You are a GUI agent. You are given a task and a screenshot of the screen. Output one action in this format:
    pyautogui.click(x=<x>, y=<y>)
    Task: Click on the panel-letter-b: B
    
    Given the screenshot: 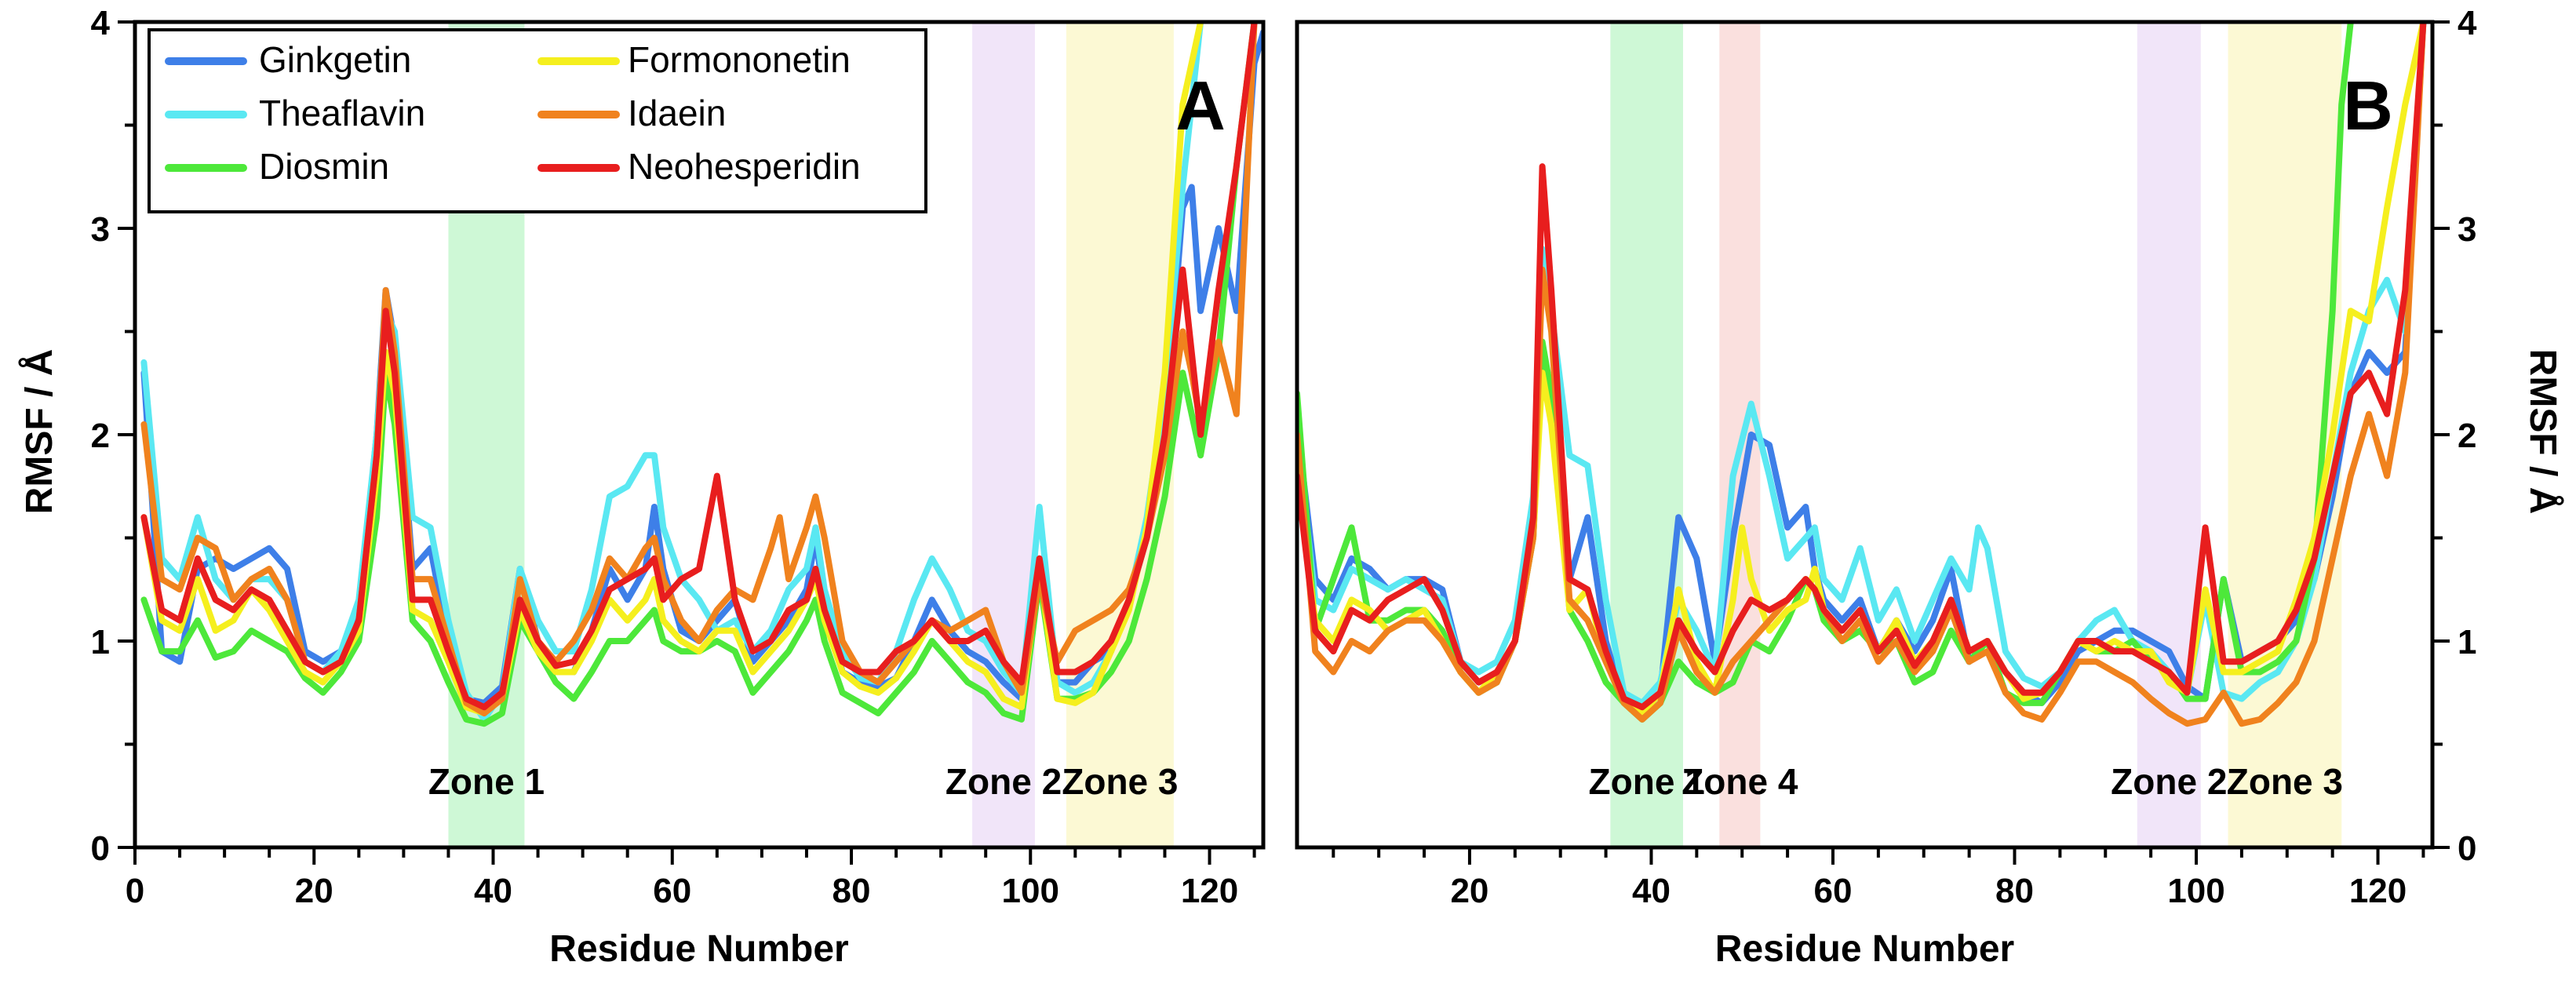 What is the action you would take?
    pyautogui.click(x=2368, y=105)
    